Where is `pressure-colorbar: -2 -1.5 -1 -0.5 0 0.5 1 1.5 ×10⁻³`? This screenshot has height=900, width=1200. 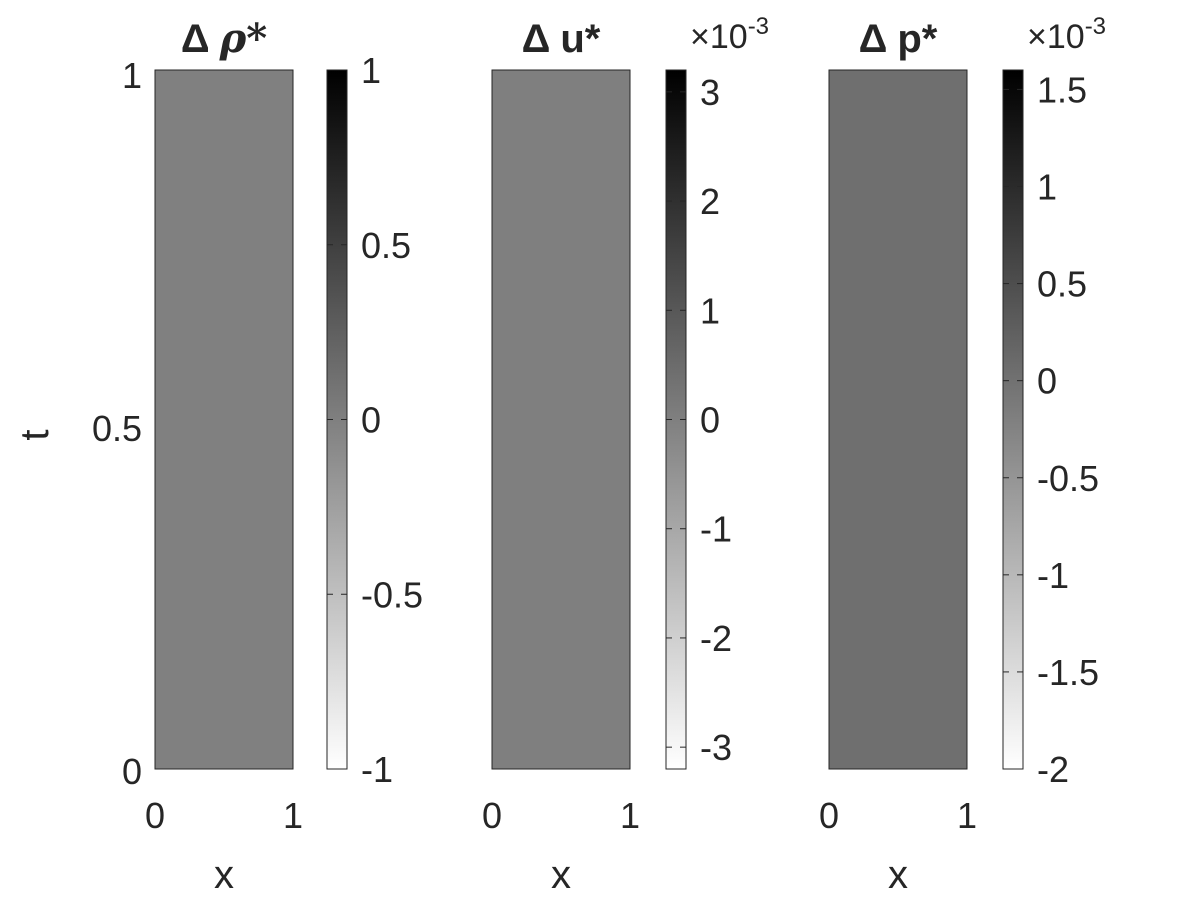
pressure-colorbar: -2 -1.5 -1 -0.5 0 0.5 1 1.5 ×10⁻³ is located at coordinates (1054, 401).